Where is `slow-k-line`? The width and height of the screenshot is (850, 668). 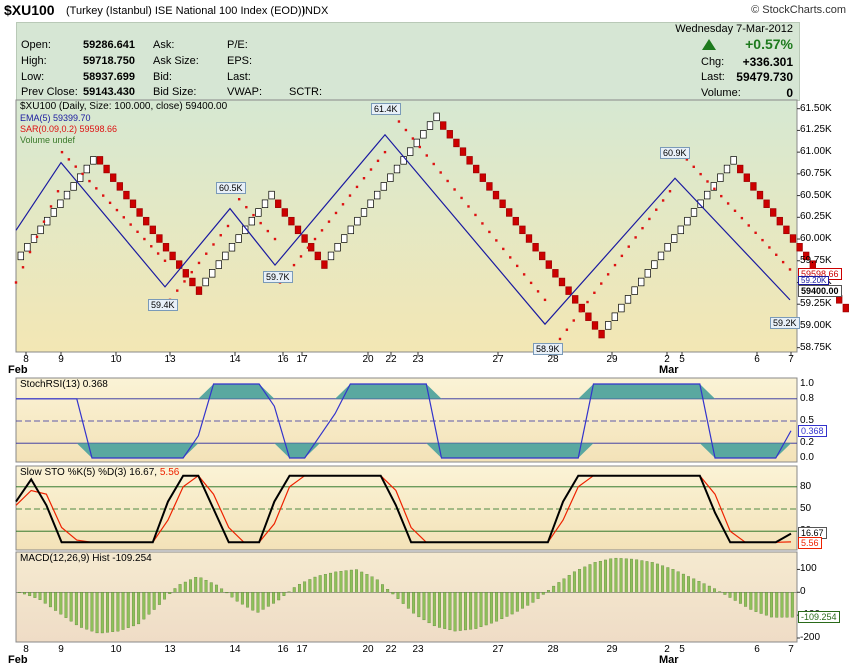
slow-k-line is located at coordinates (403, 509).